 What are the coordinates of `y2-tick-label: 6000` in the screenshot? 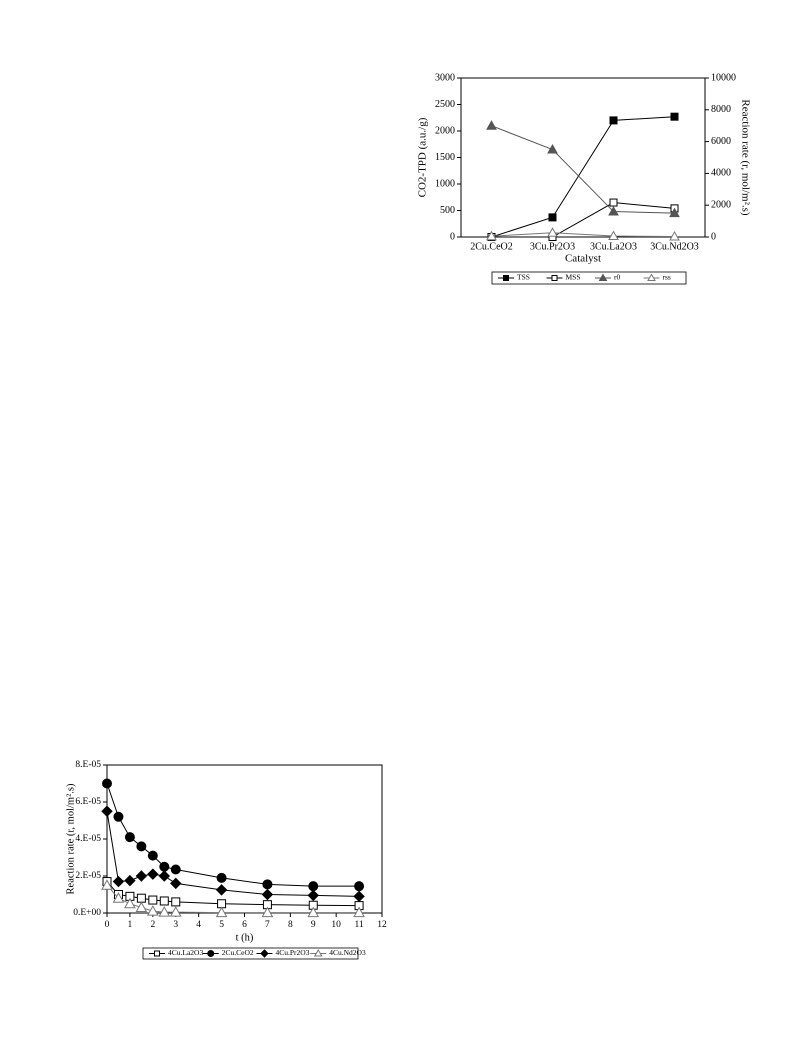 It's located at (721, 141).